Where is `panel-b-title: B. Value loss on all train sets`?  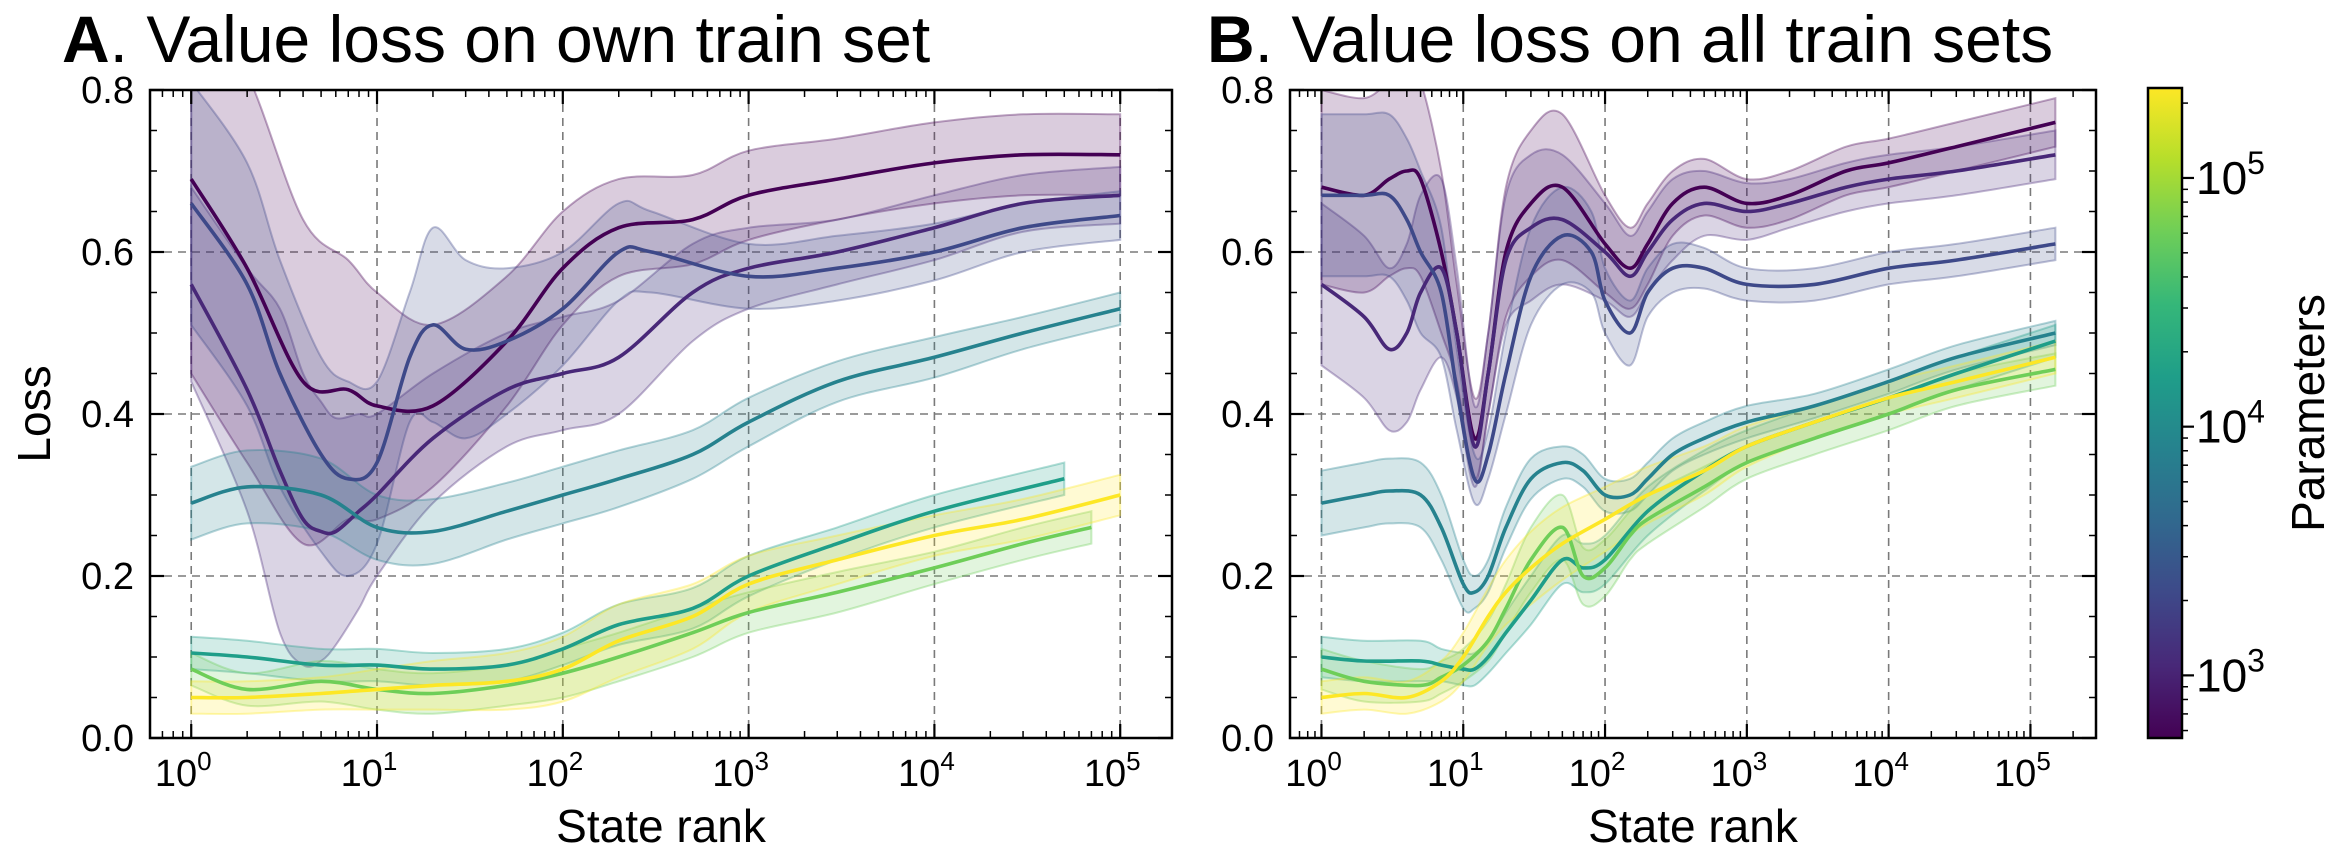 panel-b-title: B. Value loss on all train sets is located at coordinates (1630, 39).